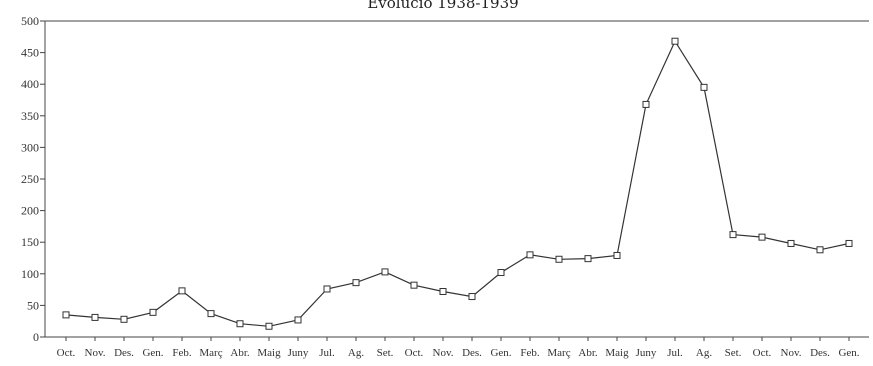 The width and height of the screenshot is (873, 366). Describe the element at coordinates (33, 305) in the screenshot. I see `y-tick-label: 50` at that location.